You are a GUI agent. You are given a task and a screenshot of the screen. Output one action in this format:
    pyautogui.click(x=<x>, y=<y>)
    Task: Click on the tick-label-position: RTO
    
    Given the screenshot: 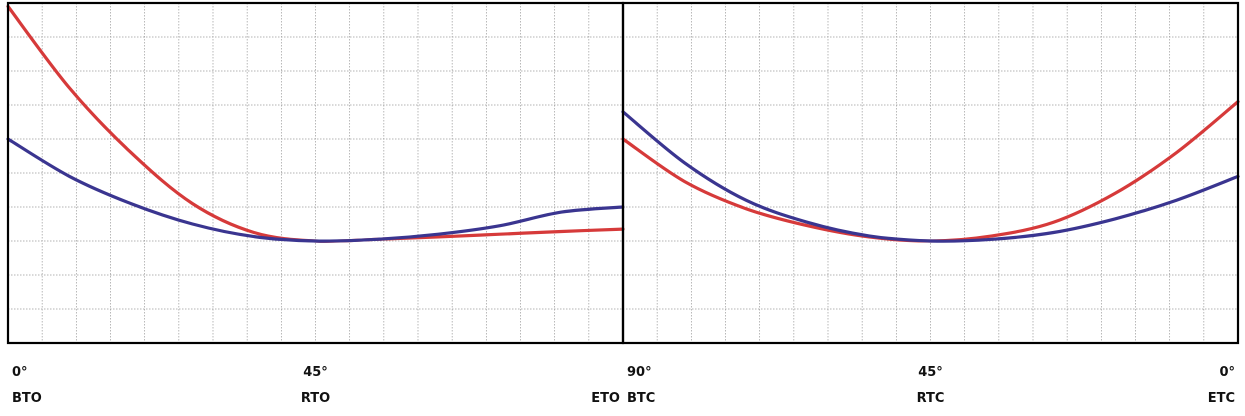 What is the action you would take?
    pyautogui.click(x=315, y=398)
    